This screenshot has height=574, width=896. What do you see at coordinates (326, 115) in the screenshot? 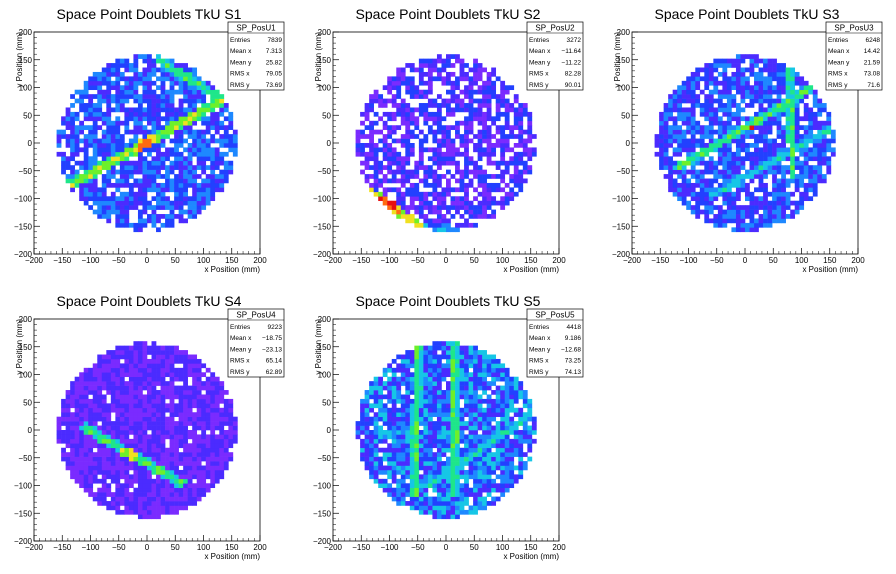
I see `y-tick-label: 50` at bounding box center [326, 115].